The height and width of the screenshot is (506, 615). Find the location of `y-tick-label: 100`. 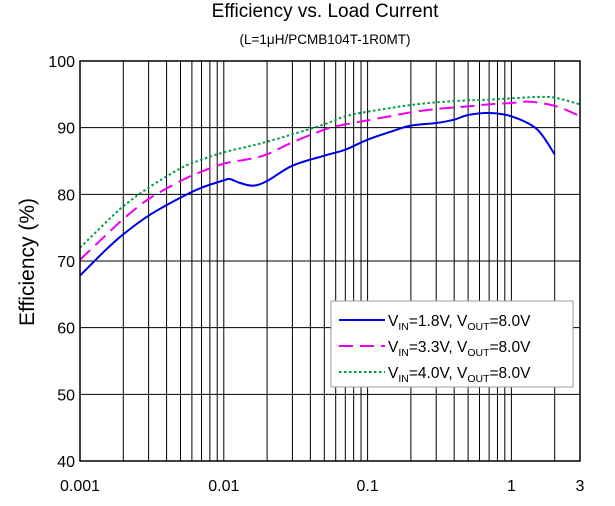

y-tick-label: 100 is located at coordinates (61, 62).